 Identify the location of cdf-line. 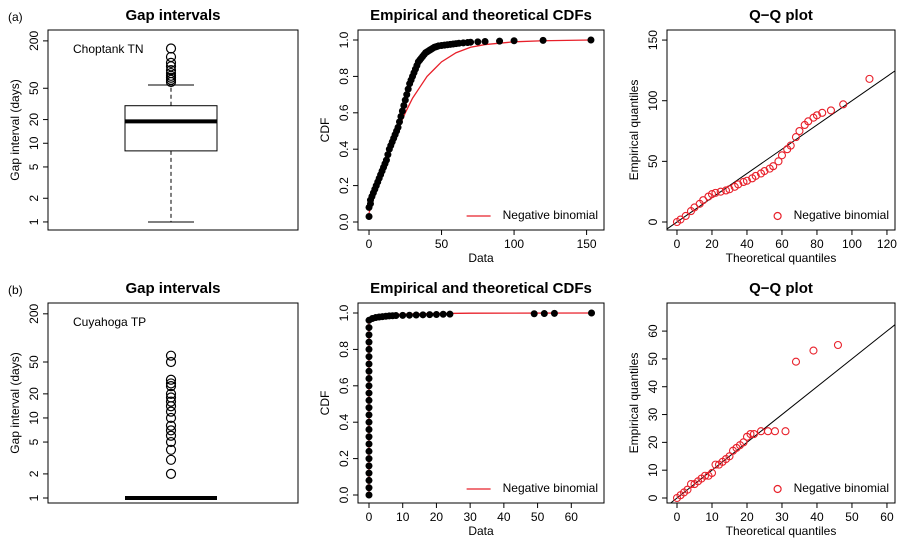
(479, 126).